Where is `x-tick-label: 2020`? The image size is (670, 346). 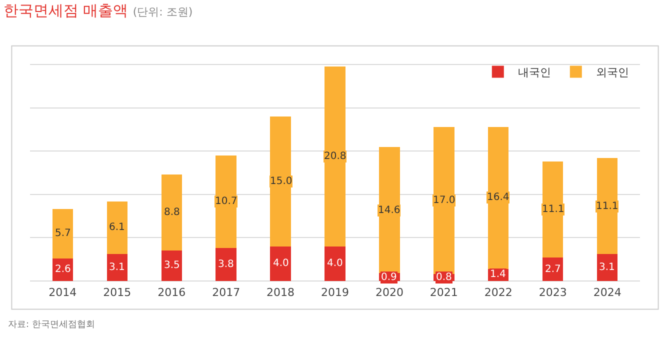 x-tick-label: 2020 is located at coordinates (389, 292).